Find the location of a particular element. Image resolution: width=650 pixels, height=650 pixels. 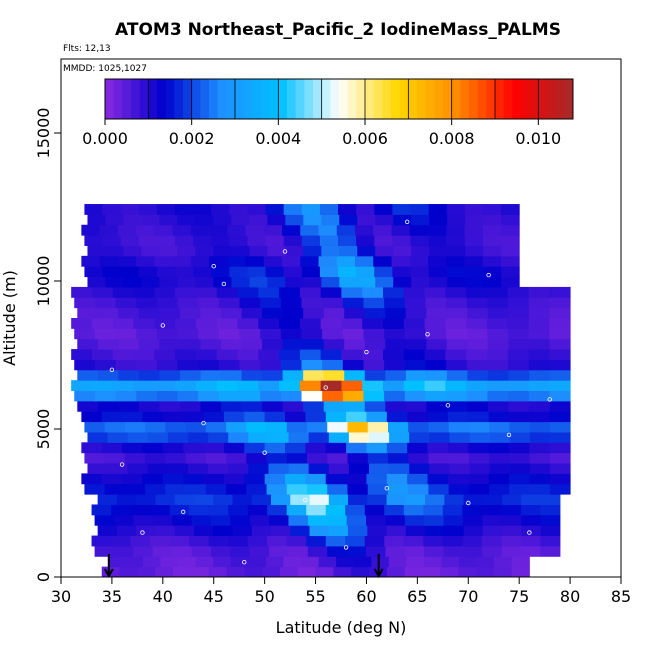

x-tick-label: 70 is located at coordinates (468, 596).